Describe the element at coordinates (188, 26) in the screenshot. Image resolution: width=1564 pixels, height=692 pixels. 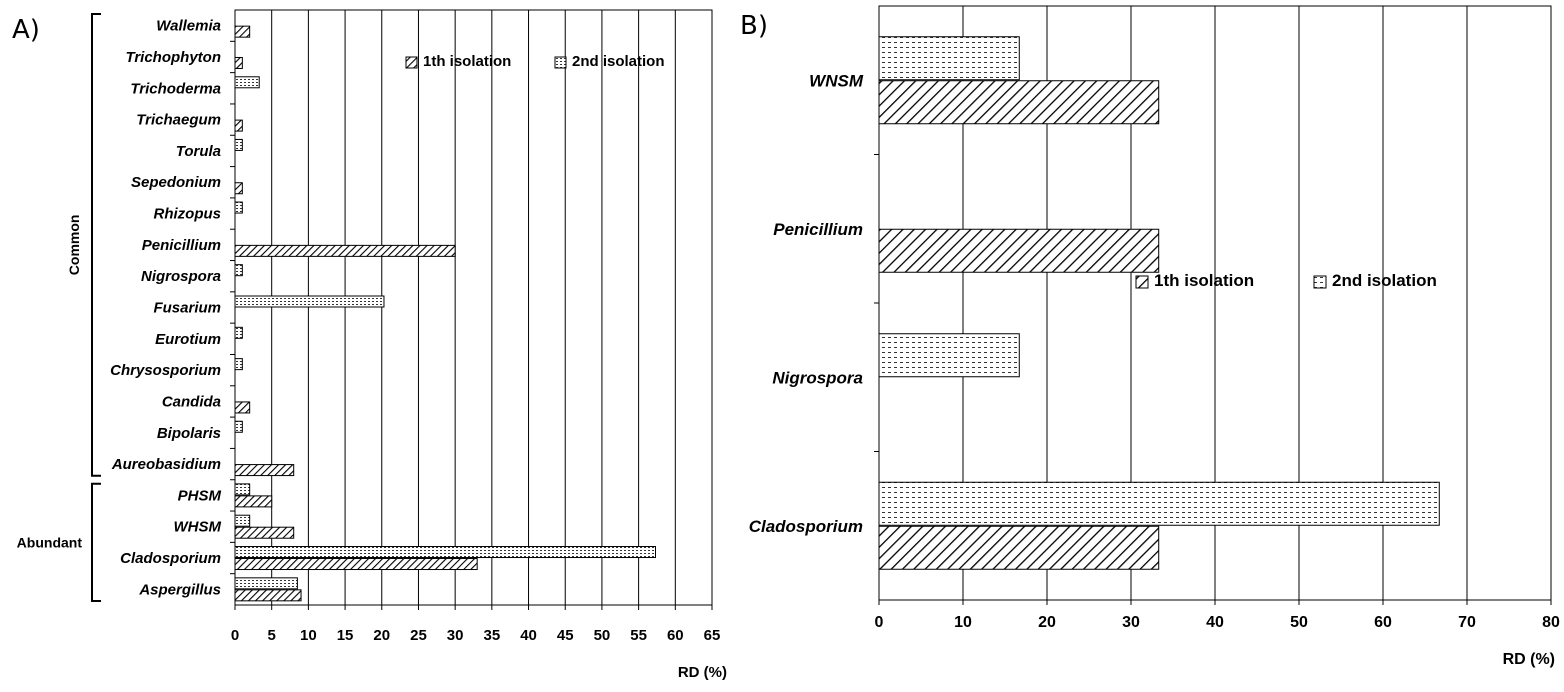
I see `category-label-wallemia: Wallemia` at that location.